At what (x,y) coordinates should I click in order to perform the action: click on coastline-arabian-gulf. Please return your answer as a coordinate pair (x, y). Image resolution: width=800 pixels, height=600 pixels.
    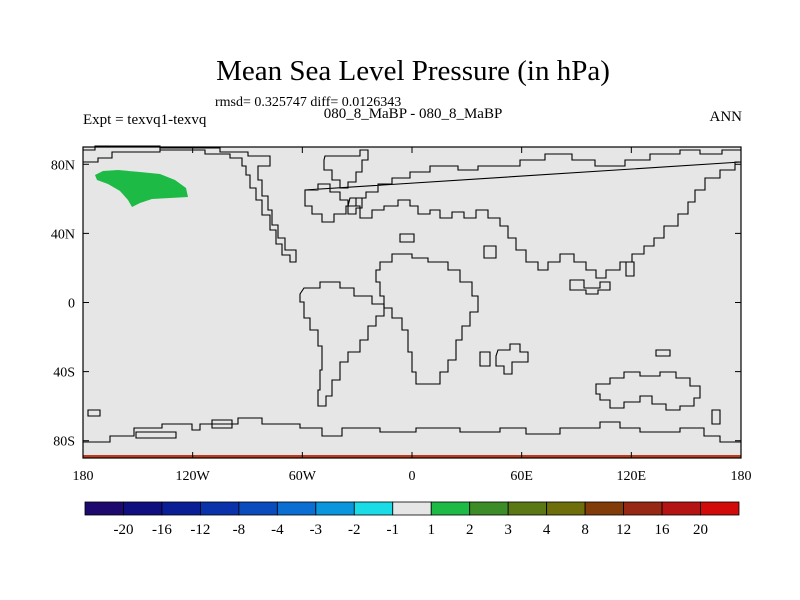
    Looking at the image, I should click on (490, 252).